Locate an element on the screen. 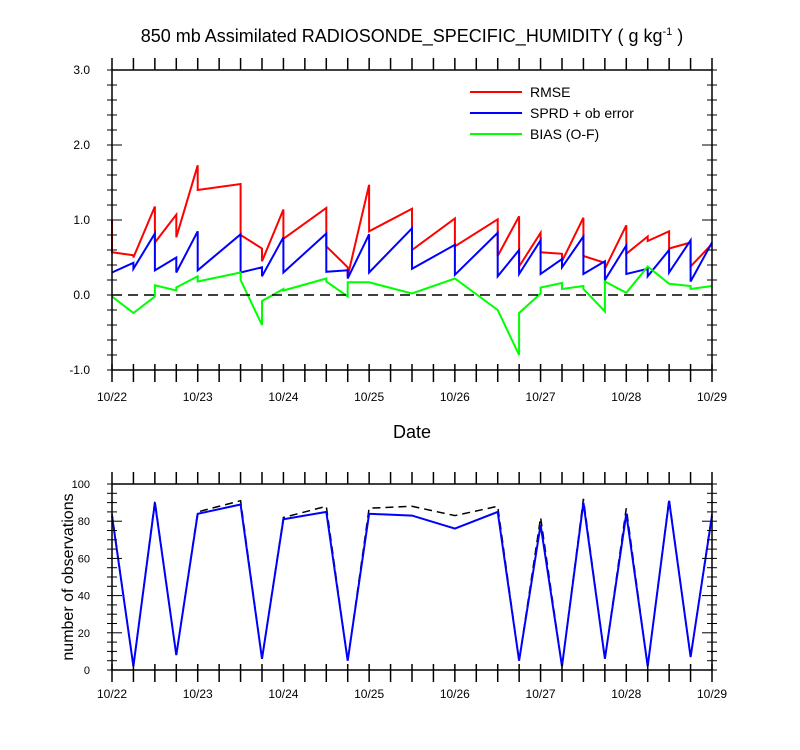 This screenshot has width=800, height=750. series-line-bias-o-f is located at coordinates (412, 310).